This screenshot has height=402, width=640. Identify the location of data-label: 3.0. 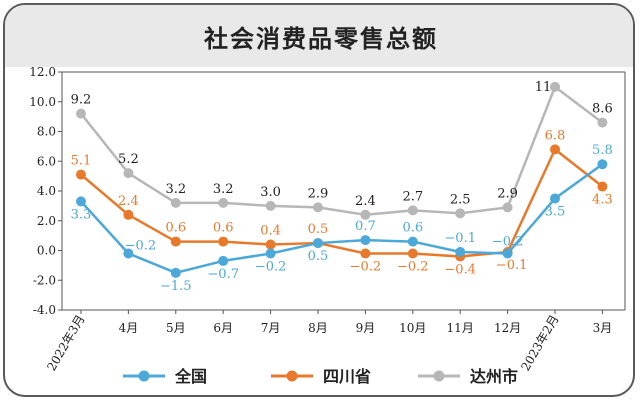
(270, 192).